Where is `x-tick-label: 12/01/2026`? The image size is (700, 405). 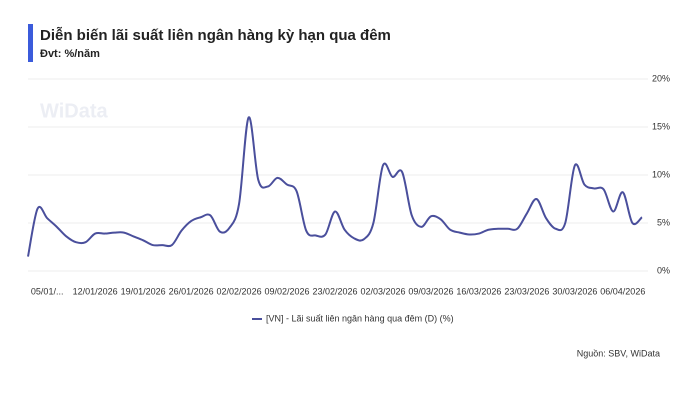 x-tick-label: 12/01/2026 is located at coordinates (95, 291).